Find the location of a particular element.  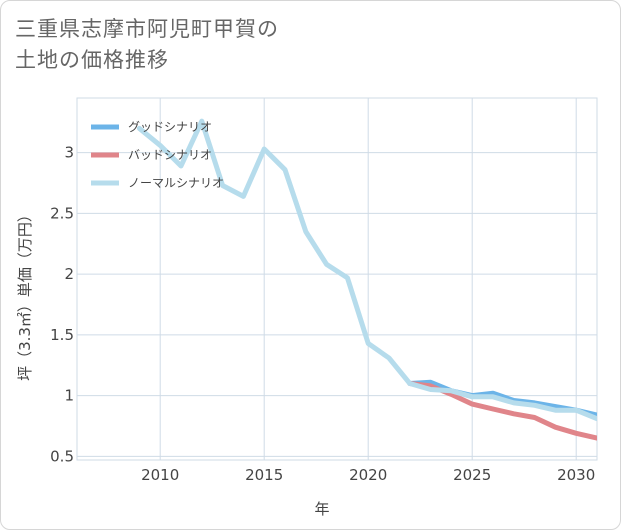

legend-item-label: グッドシナリオ is located at coordinates (170, 127).